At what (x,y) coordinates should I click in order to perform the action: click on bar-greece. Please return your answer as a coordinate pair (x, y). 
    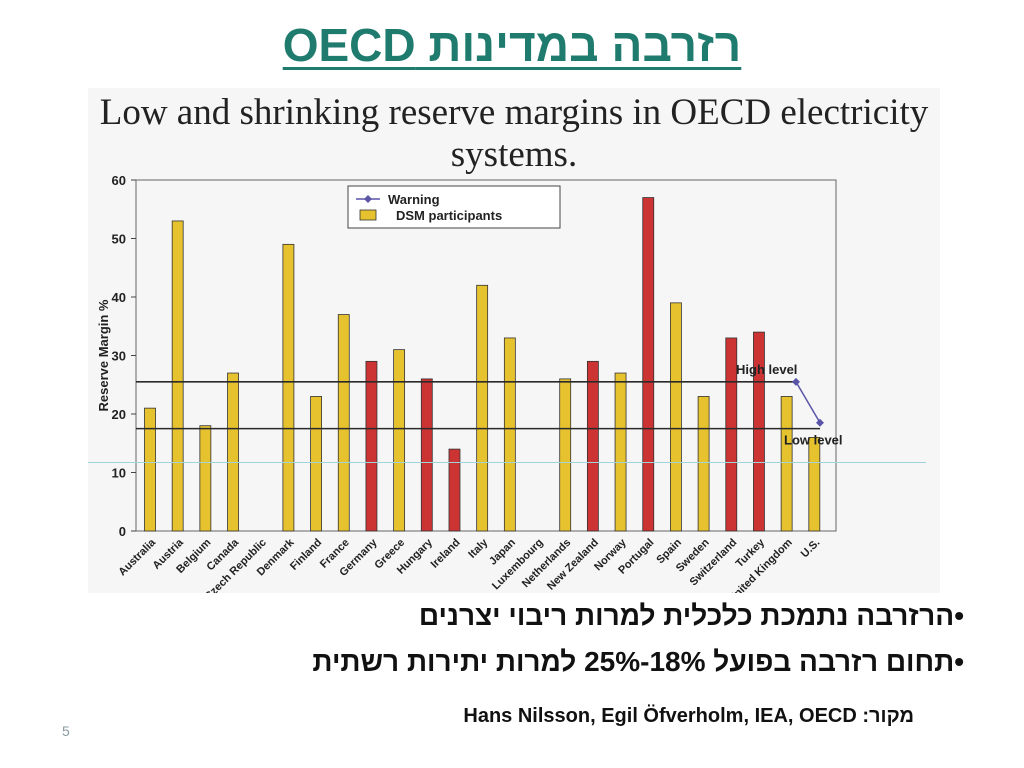
    Looking at the image, I should click on (399, 440).